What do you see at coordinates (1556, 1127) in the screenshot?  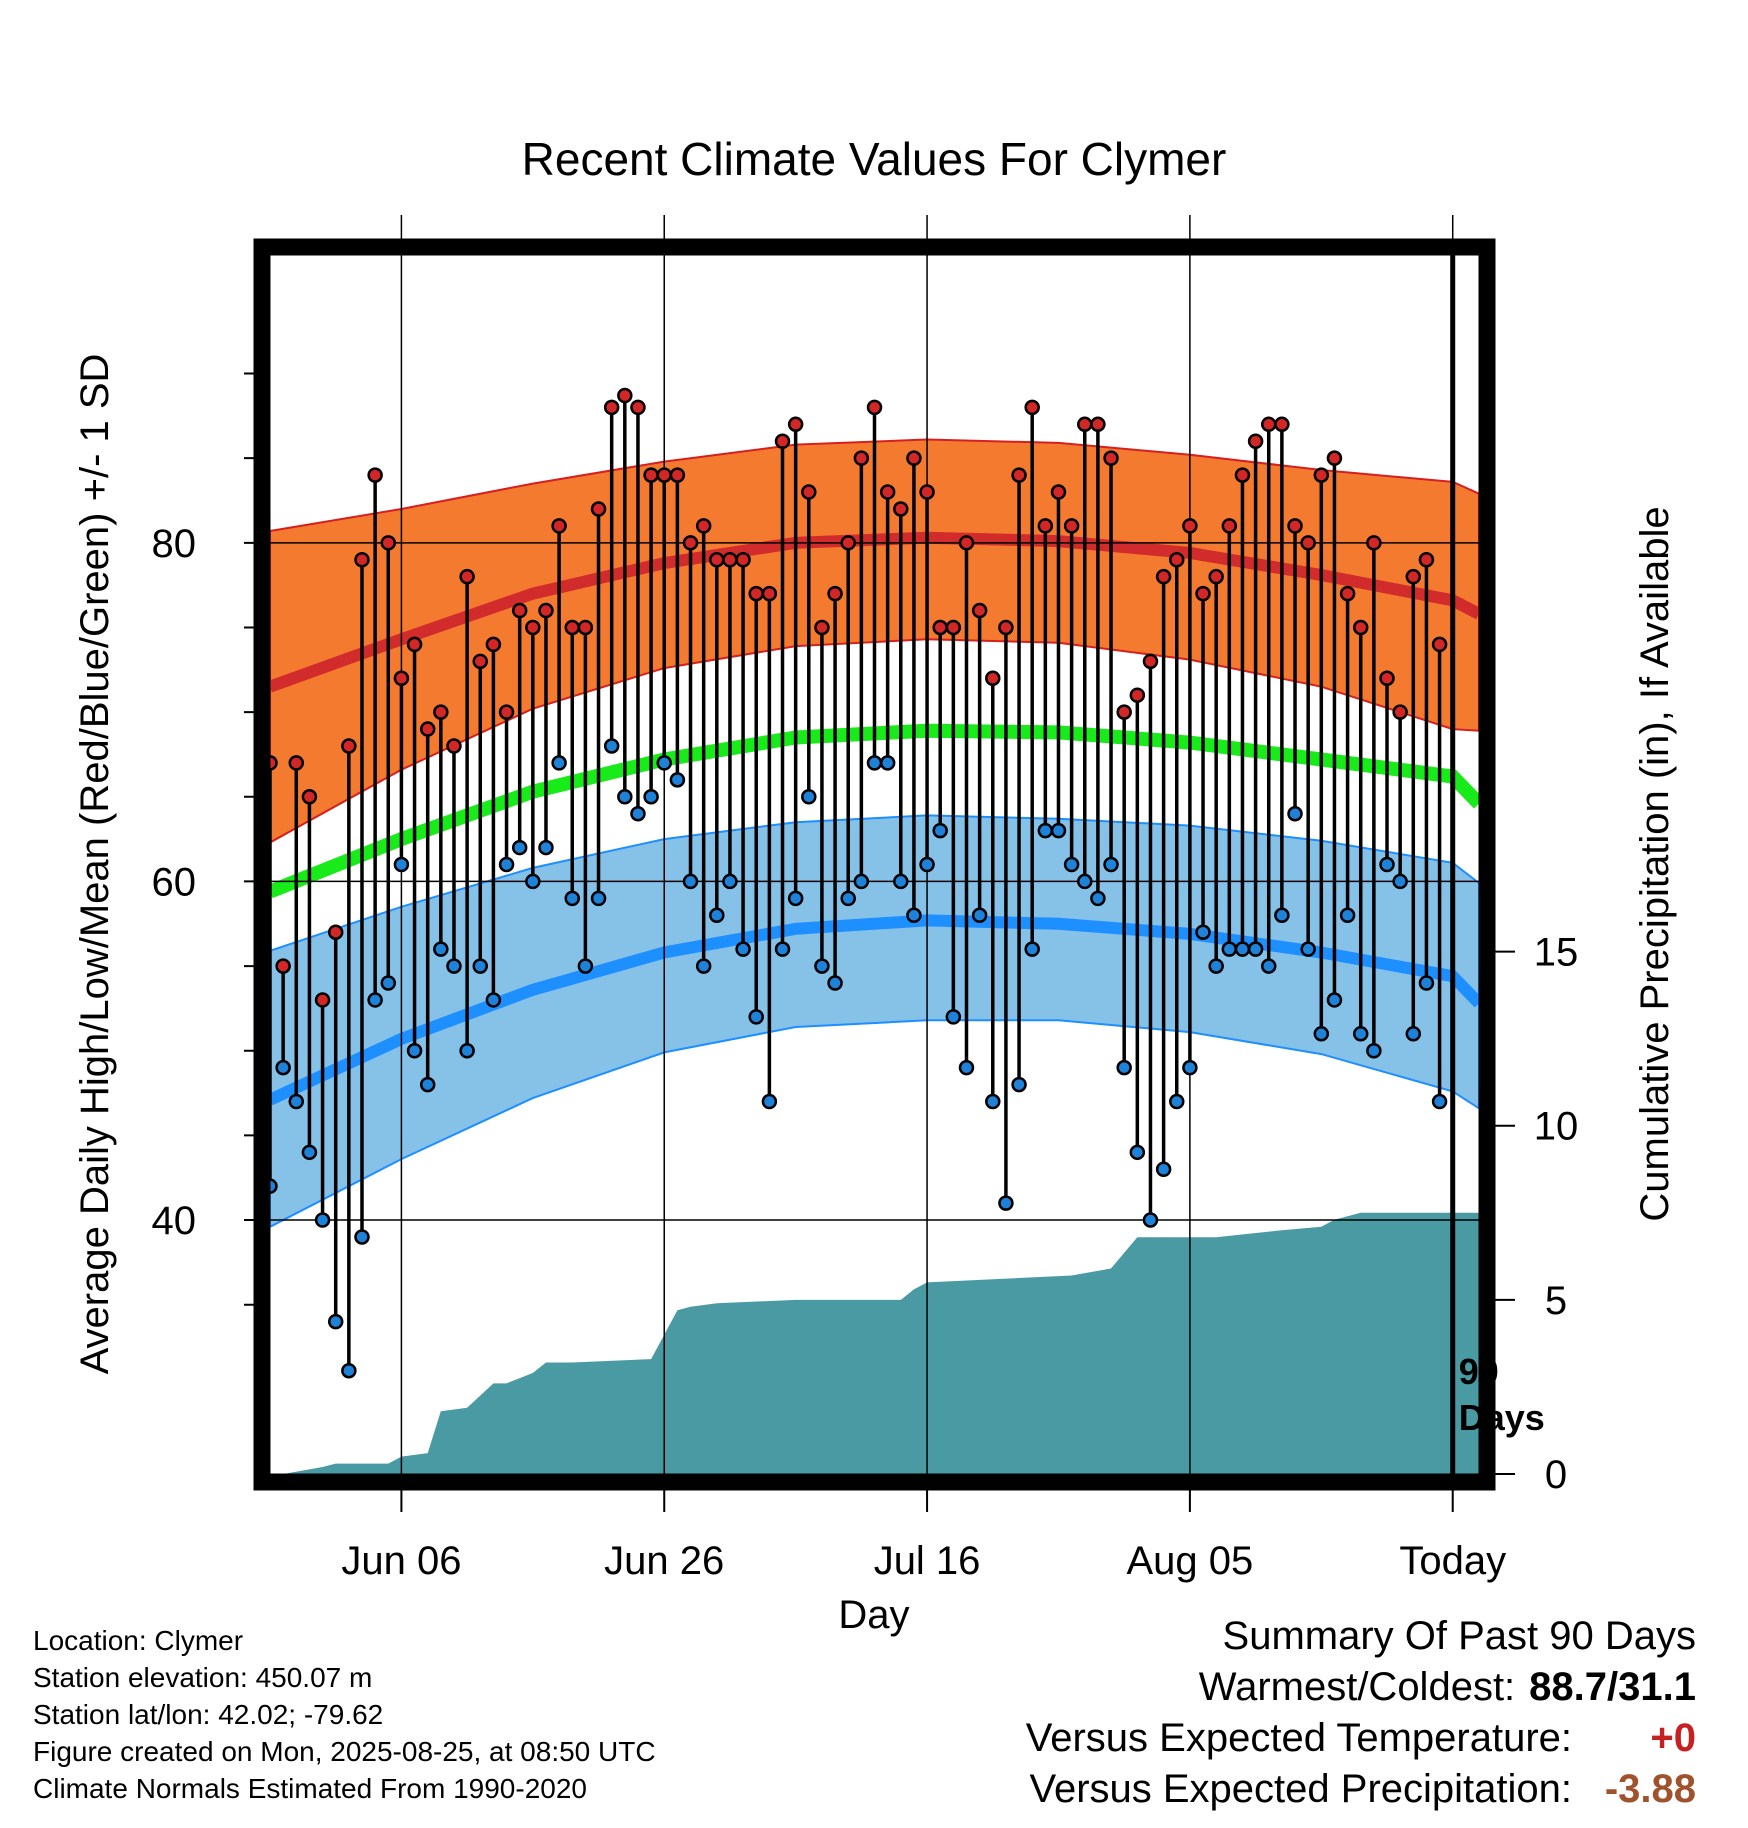 I see `y2-tick-label: 10` at bounding box center [1556, 1127].